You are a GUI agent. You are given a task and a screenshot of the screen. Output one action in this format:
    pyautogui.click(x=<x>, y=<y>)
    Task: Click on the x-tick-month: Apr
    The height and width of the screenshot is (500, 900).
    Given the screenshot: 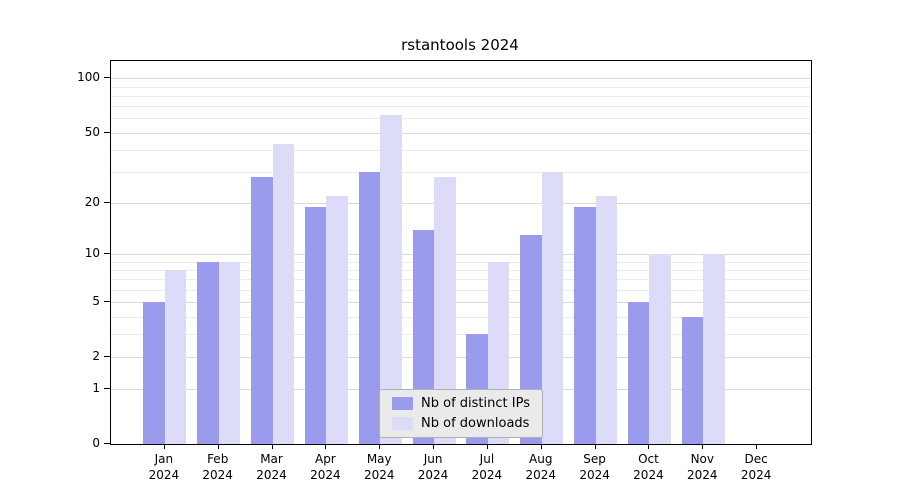 What is the action you would take?
    pyautogui.click(x=325, y=459)
    